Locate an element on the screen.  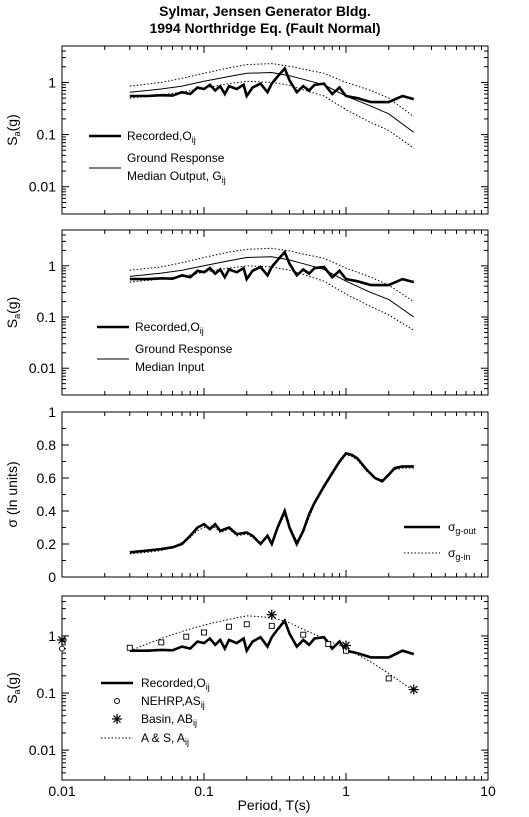
legend-marker-nehrp is located at coordinates (117, 701).